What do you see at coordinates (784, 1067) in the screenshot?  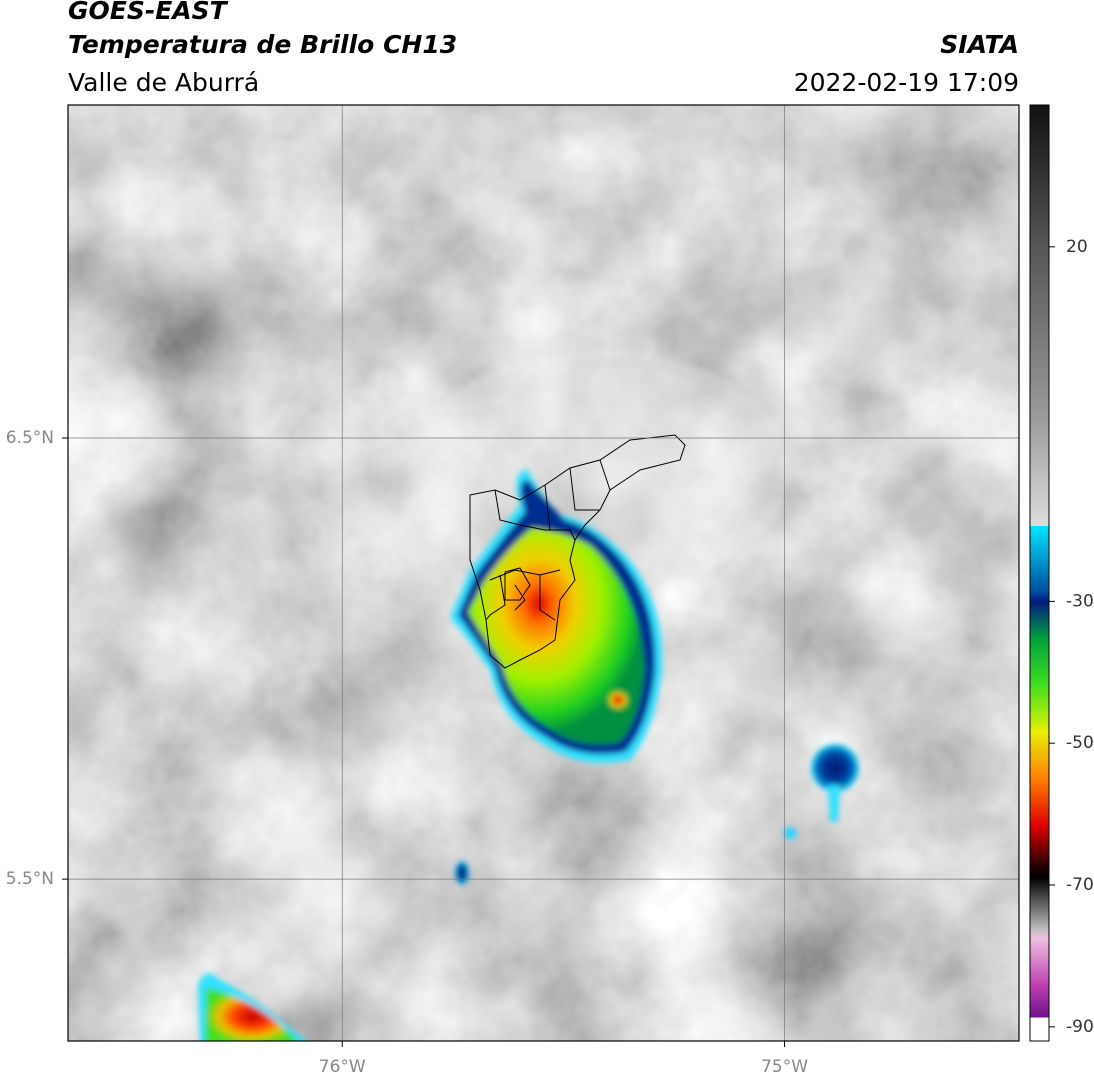 I see `x-tick-label: 75°W` at bounding box center [784, 1067].